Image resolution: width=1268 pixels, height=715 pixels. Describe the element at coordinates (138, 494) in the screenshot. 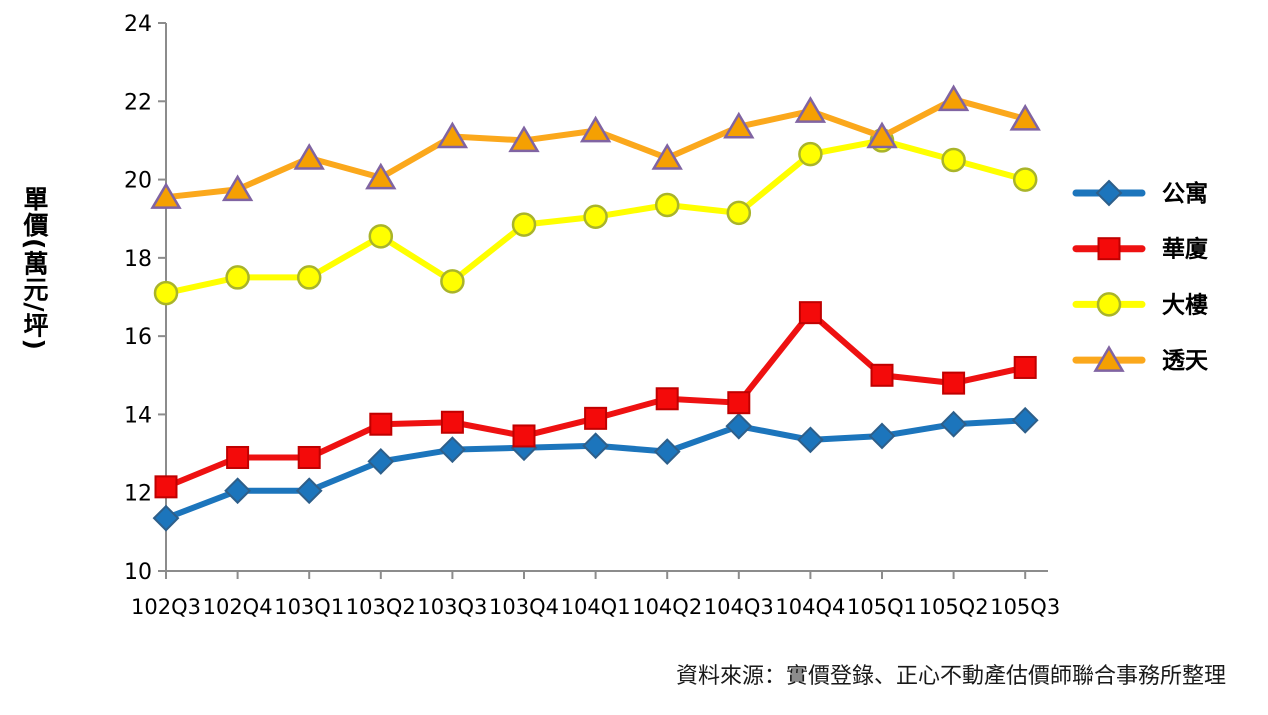

I see `y-axis-tick-label: 12` at that location.